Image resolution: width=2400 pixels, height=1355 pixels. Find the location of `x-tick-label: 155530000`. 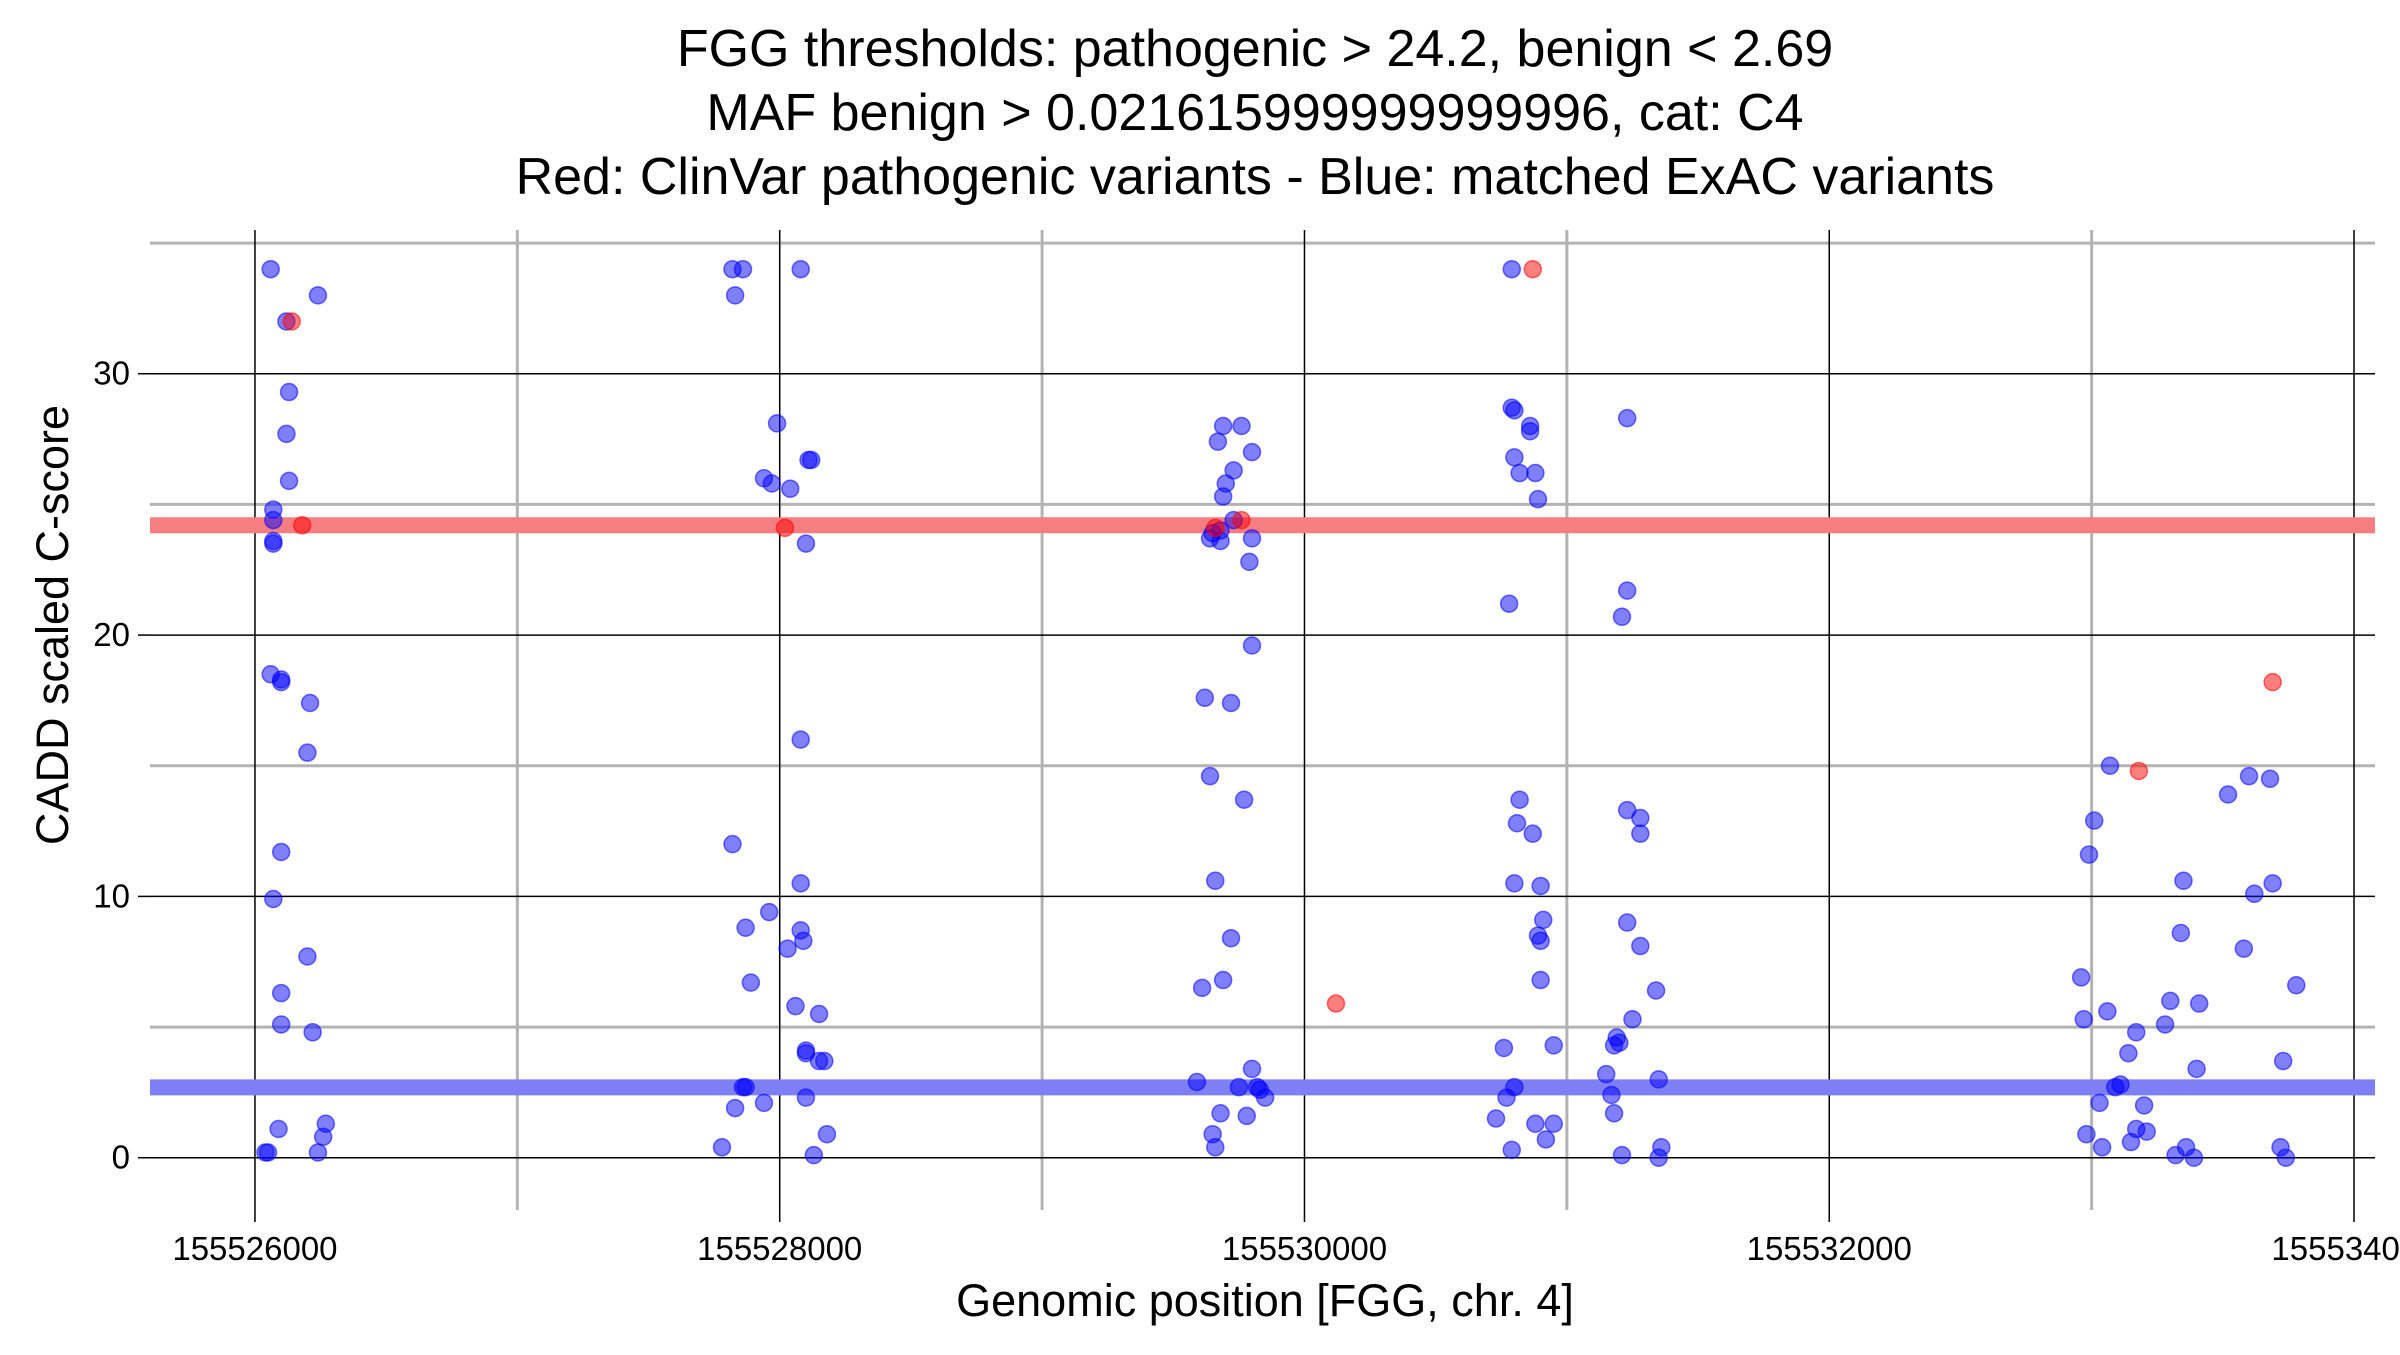

x-tick-label: 155530000 is located at coordinates (1304, 1248).